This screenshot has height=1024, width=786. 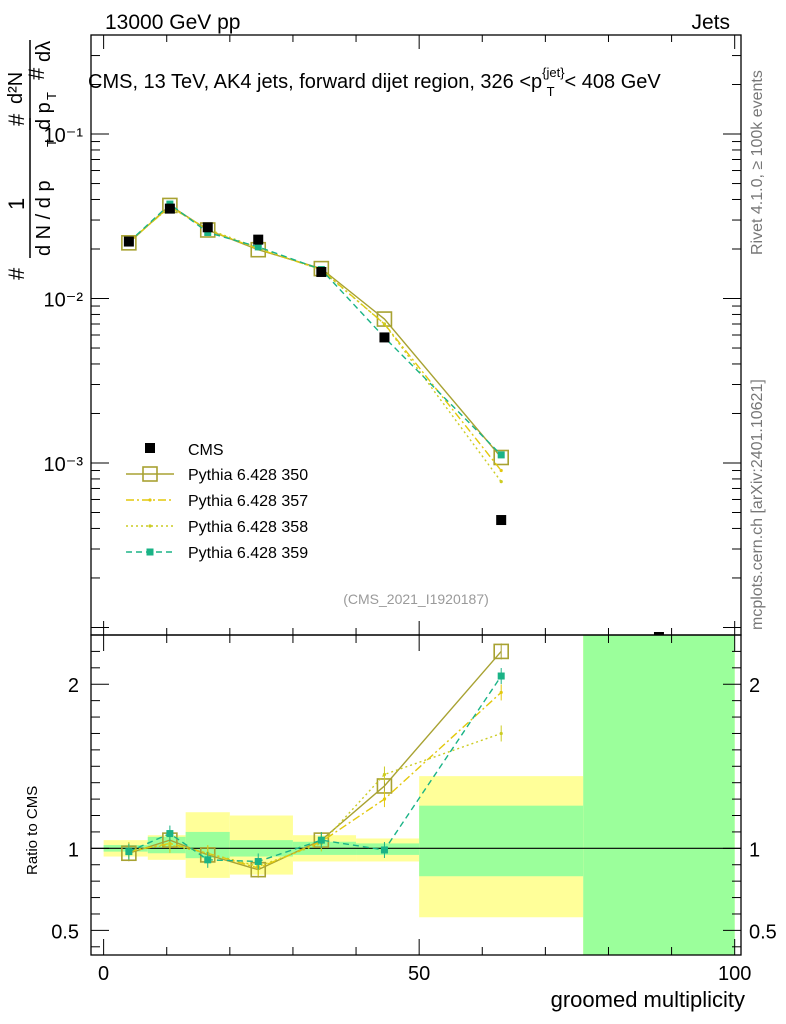 I want to click on mcplots-label: mcplots.cern.ch [arXiv:2401.10621], so click(x=757, y=504).